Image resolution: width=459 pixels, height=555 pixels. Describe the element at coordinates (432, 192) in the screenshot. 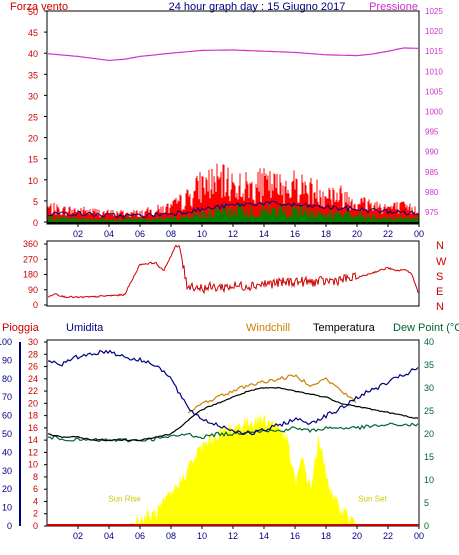

I see `pressure-tick: 980` at that location.